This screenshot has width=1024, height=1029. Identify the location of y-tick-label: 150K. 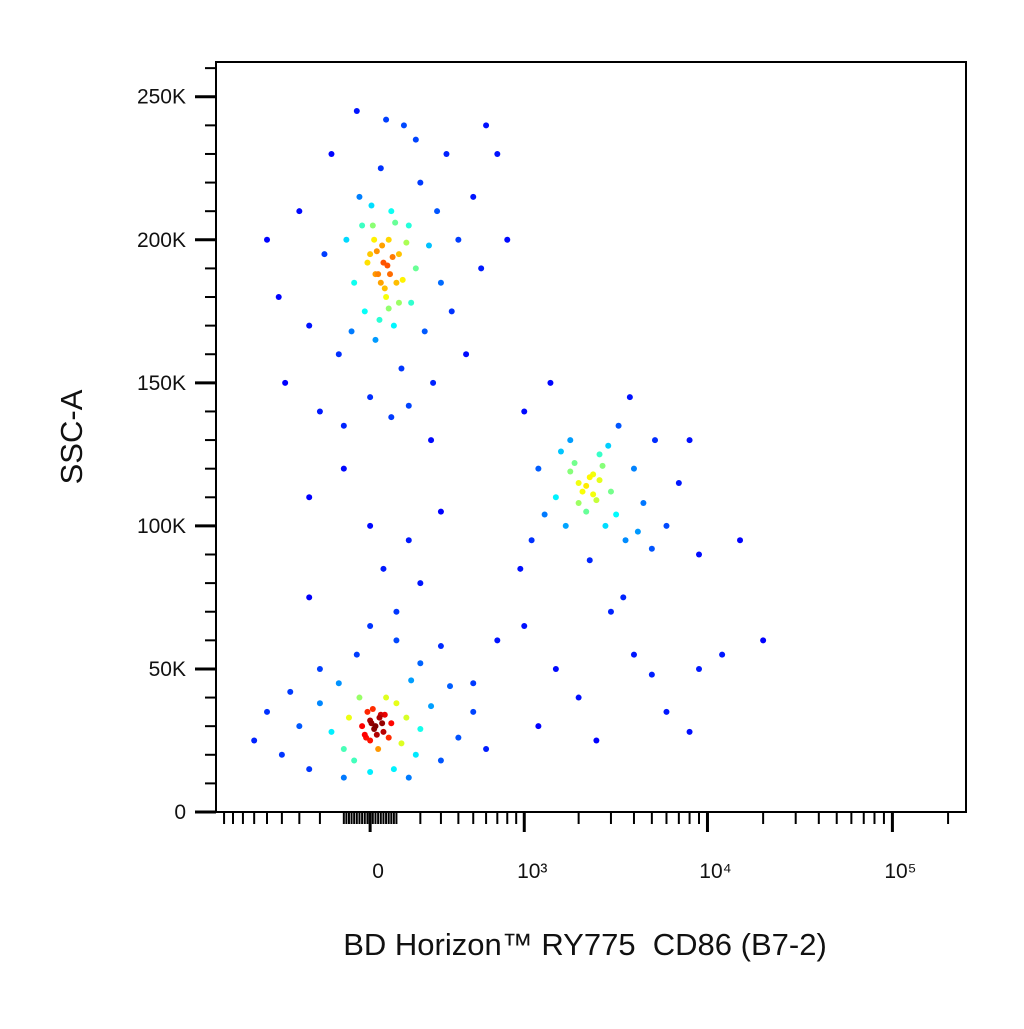
(161, 383).